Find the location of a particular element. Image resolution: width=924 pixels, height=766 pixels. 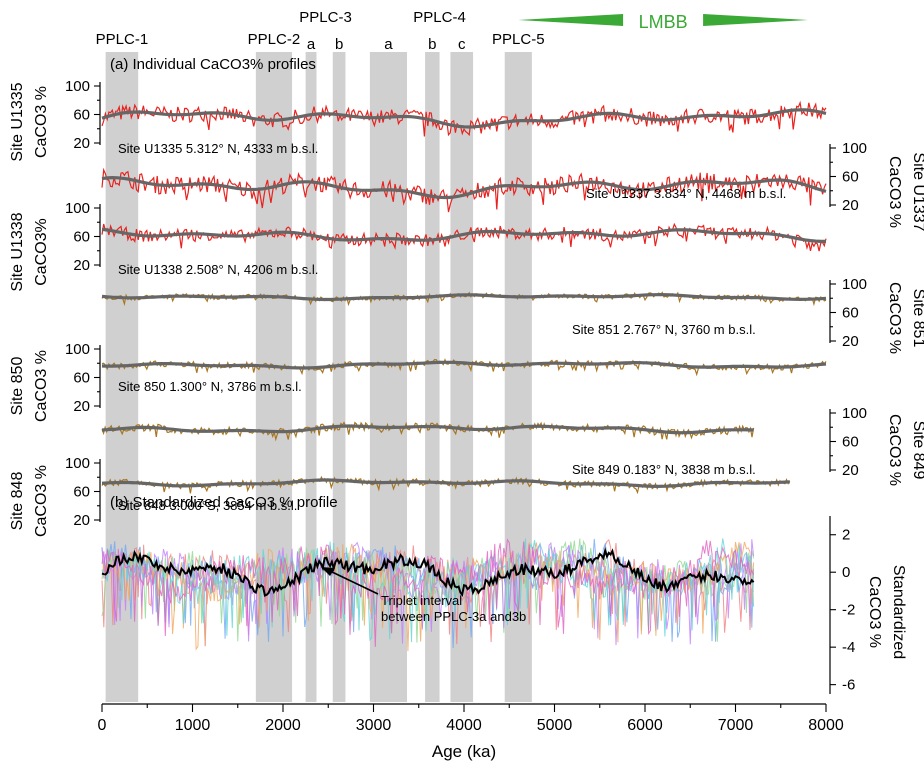

site-info-label: Site 849 0.183° N, 3838 m b.s.l. is located at coordinates (664, 469).